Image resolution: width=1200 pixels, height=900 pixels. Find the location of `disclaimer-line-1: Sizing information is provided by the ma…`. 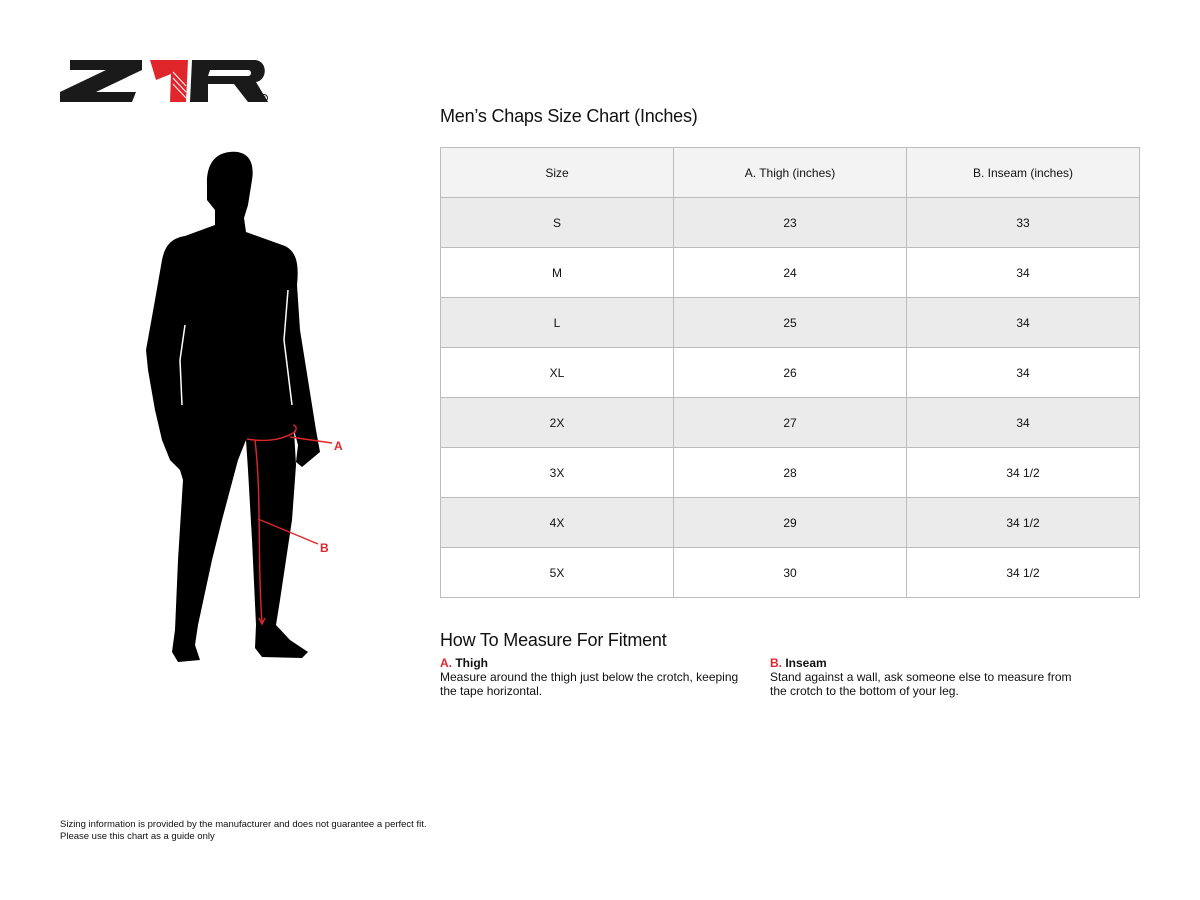

disclaimer-line-1: Sizing information is provided by the ma… is located at coordinates (243, 824).